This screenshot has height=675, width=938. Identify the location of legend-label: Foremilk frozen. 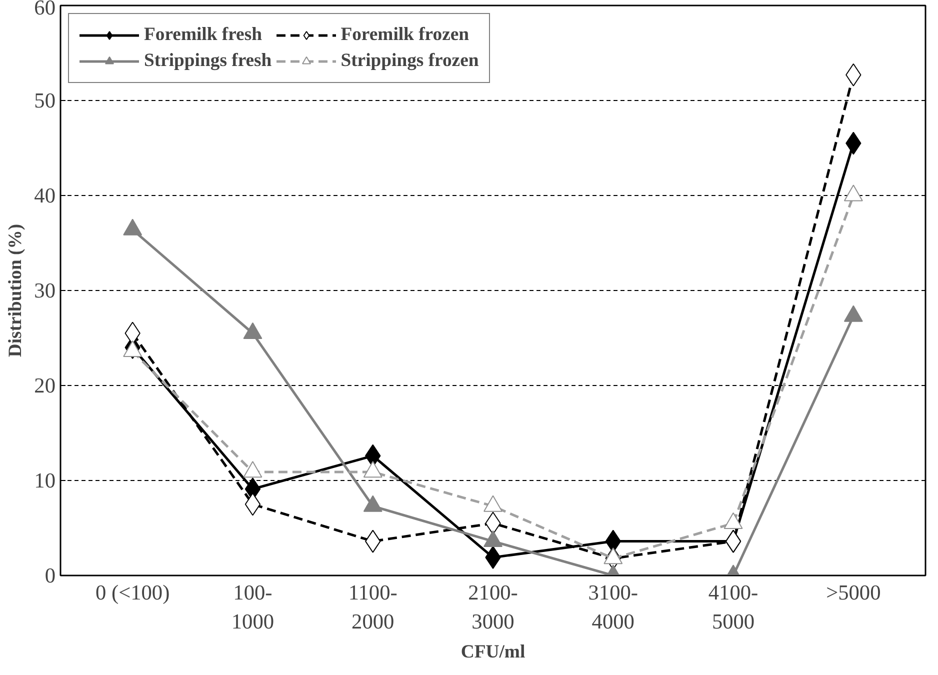
(405, 35).